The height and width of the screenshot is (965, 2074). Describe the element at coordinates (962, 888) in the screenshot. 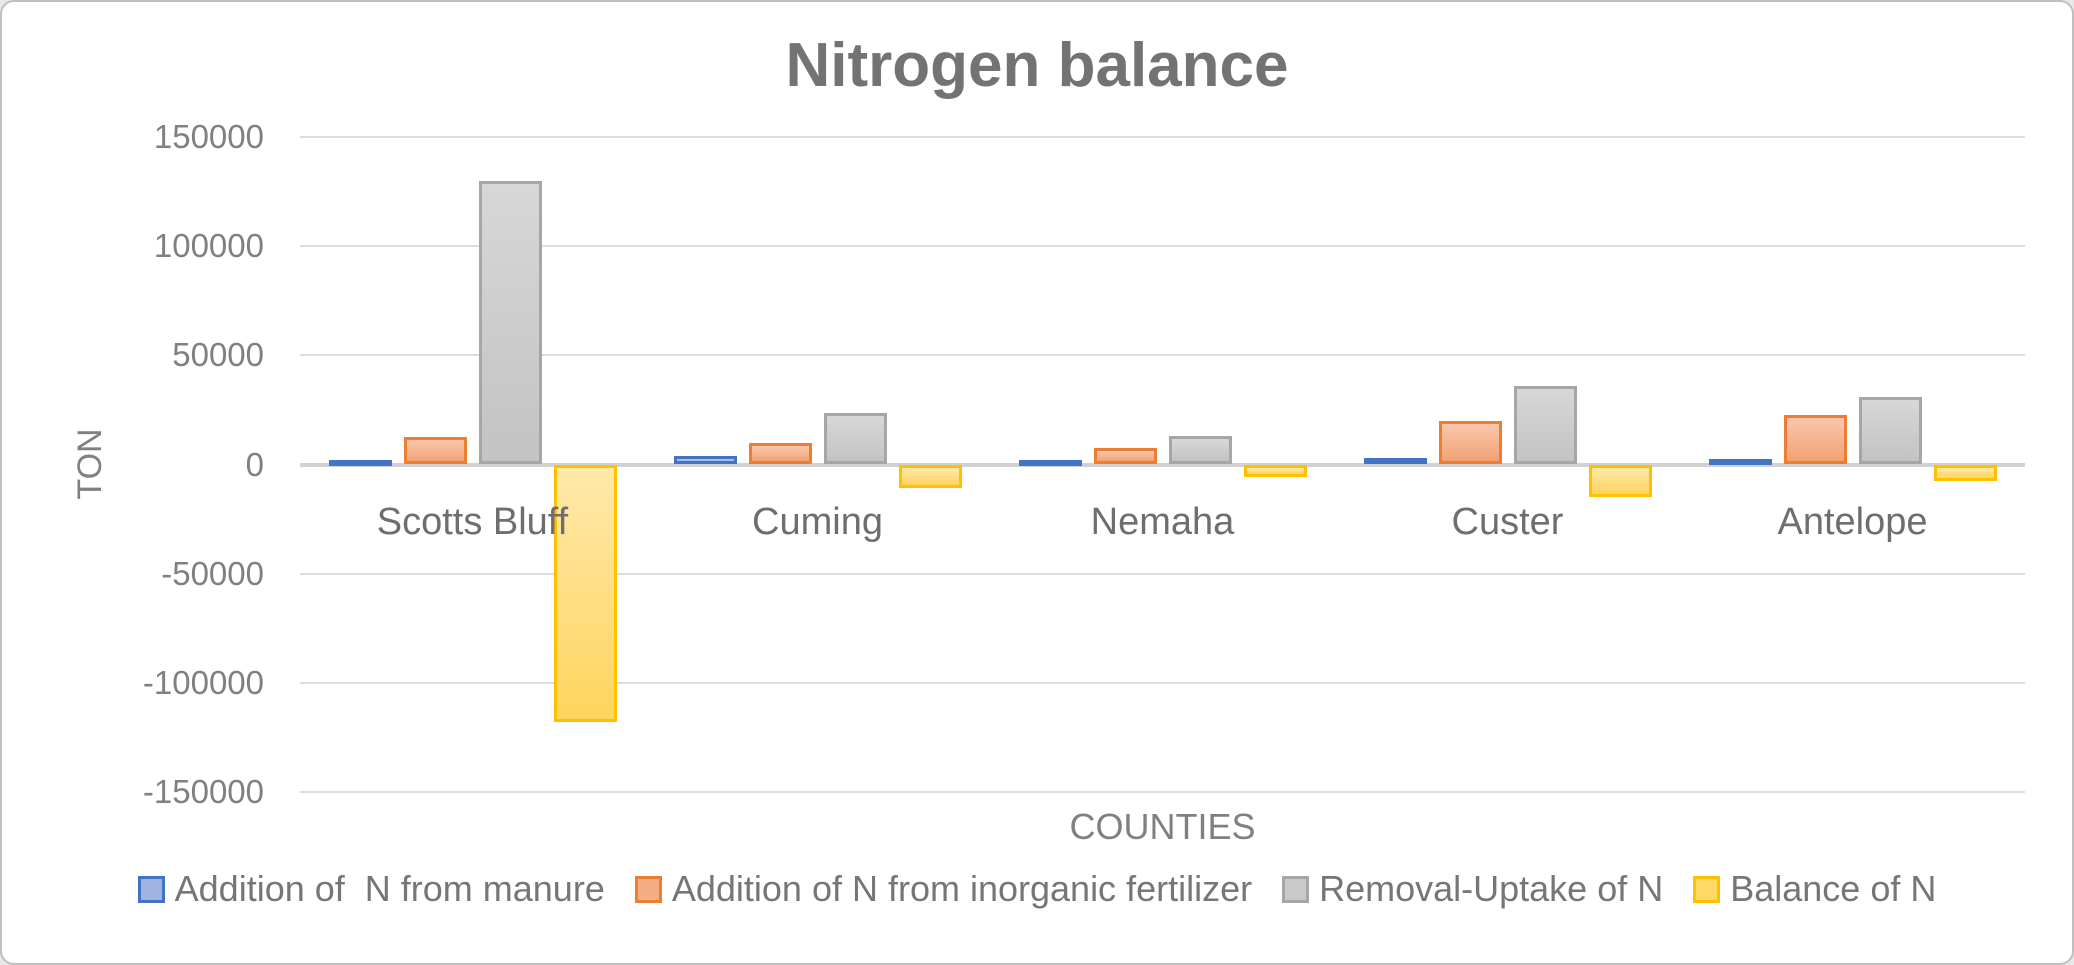

I see `legend-label: Addition of N from inorganic fertilizer` at that location.